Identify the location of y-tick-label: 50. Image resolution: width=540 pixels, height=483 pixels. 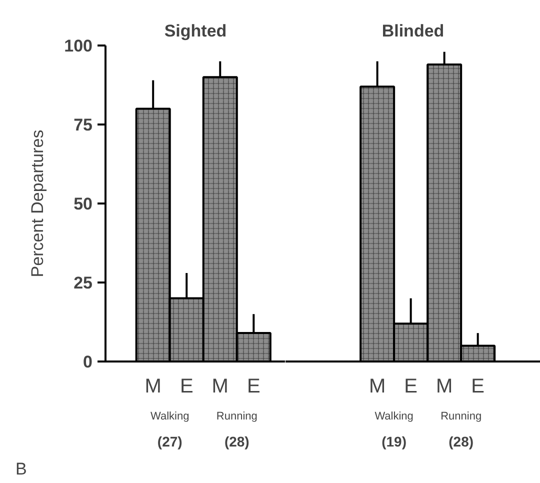
(83, 204).